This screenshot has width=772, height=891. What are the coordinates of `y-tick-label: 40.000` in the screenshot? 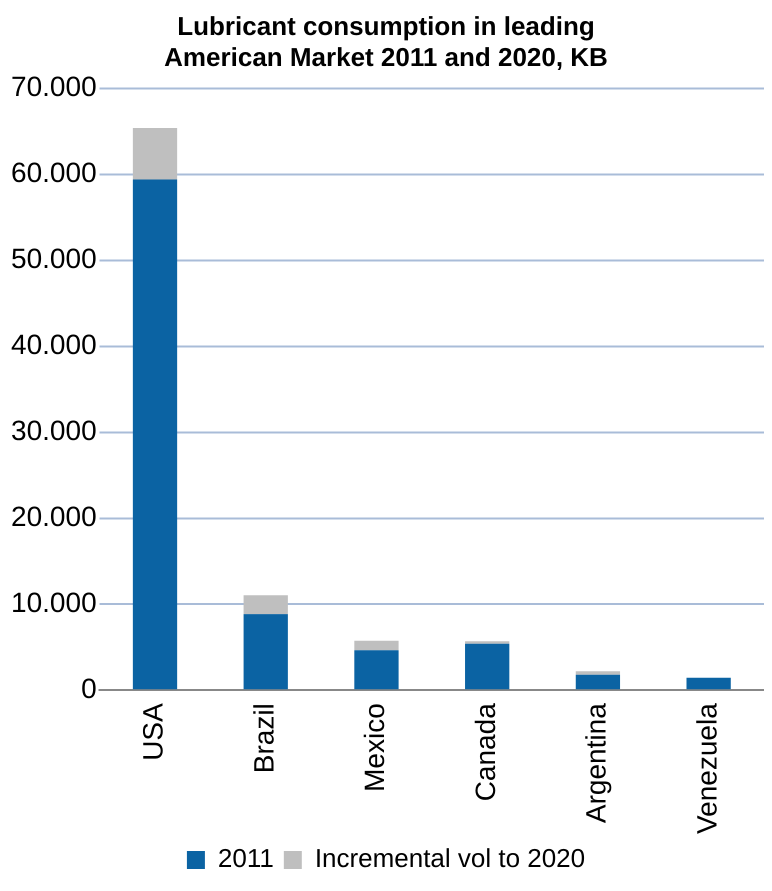 It's located at (54, 344).